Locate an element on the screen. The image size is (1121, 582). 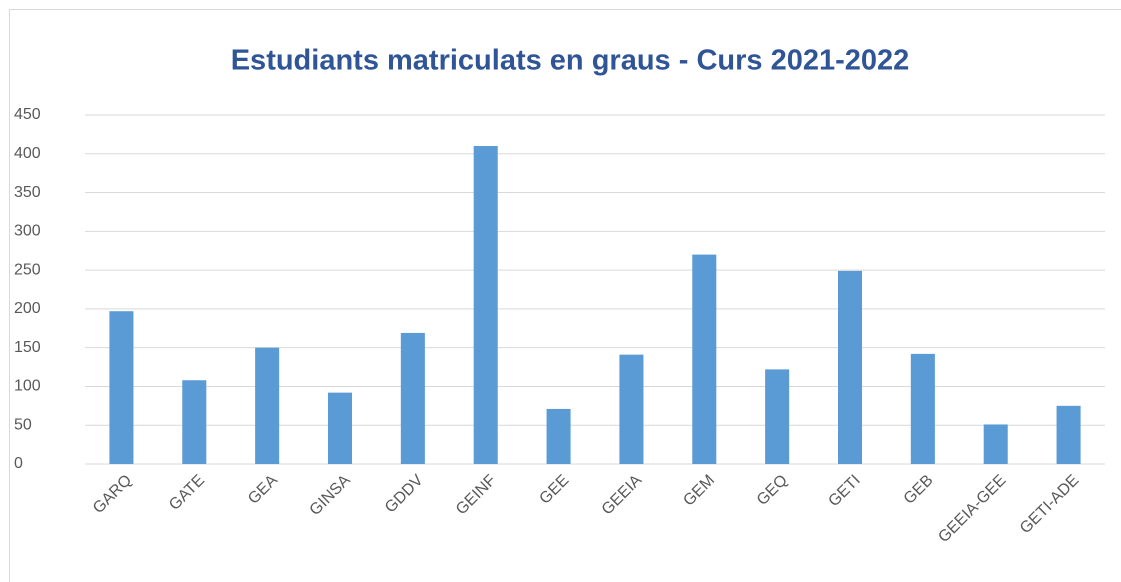
y-tick-label: 350 is located at coordinates (27, 192).